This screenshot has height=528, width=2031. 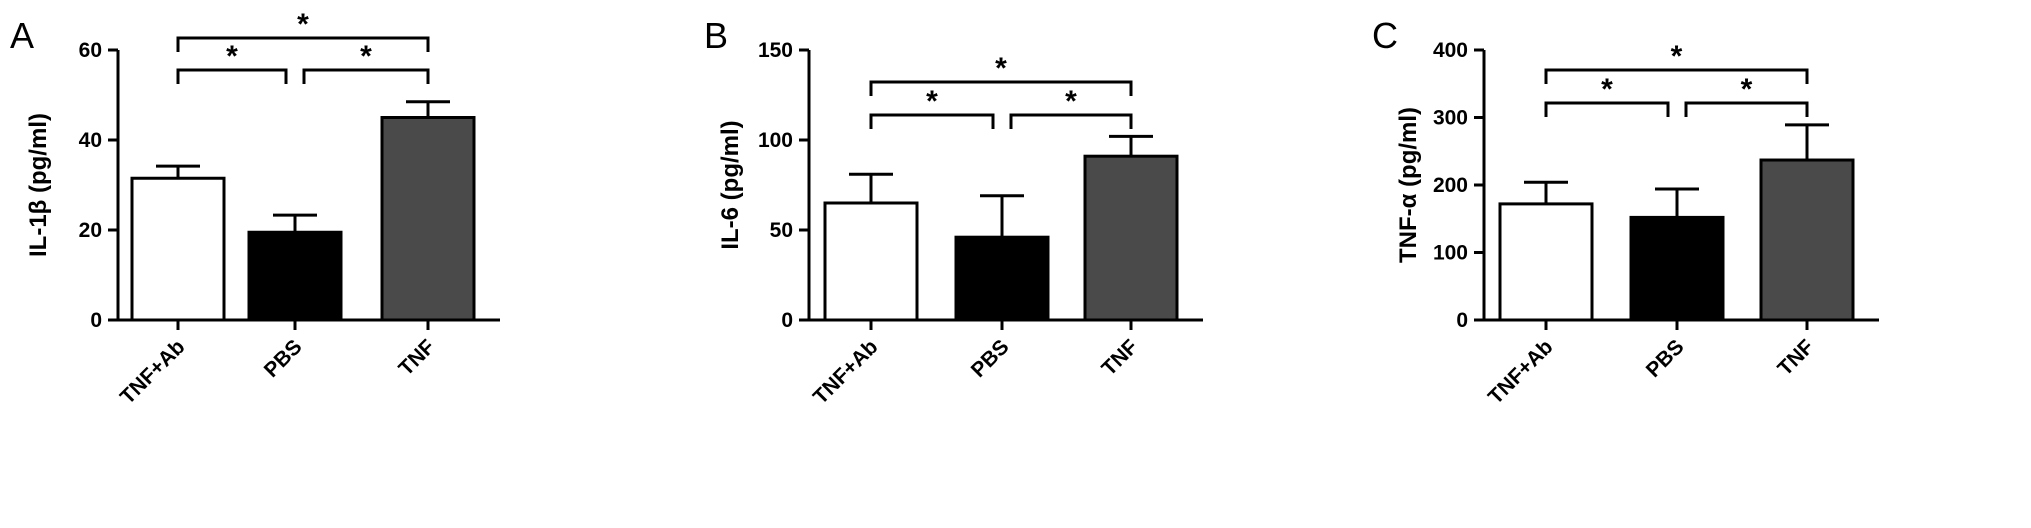 What do you see at coordinates (90, 140) in the screenshot?
I see `y-tick-label: 40` at bounding box center [90, 140].